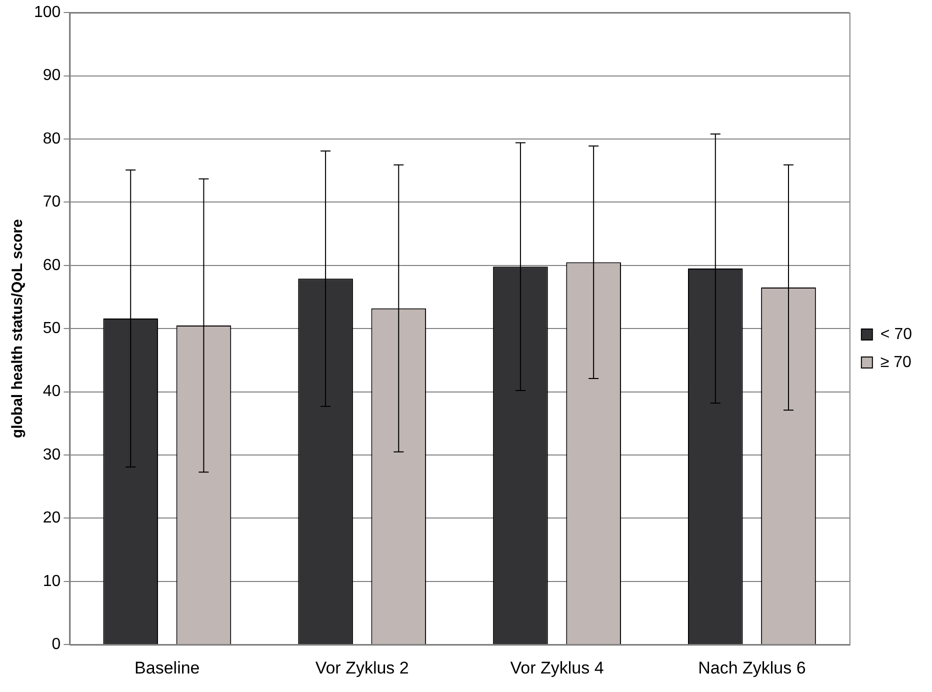 Image resolution: width=932 pixels, height=692 pixels. I want to click on y-tick-label: 90, so click(51, 75).